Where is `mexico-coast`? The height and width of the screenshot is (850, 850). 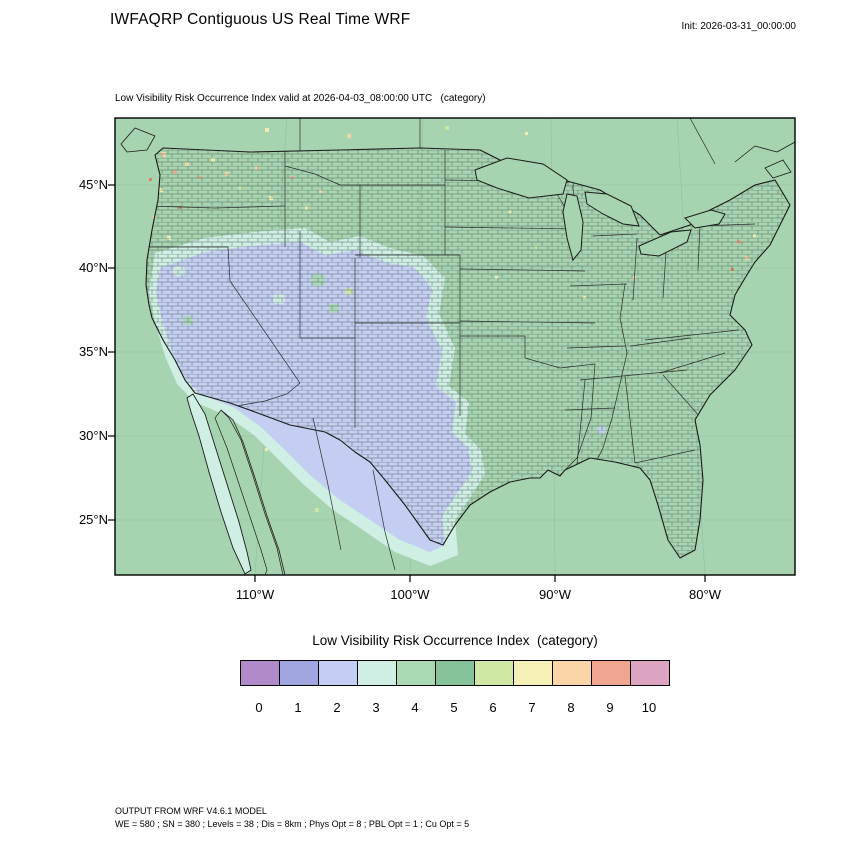 mexico-coast is located at coordinates (253, 492).